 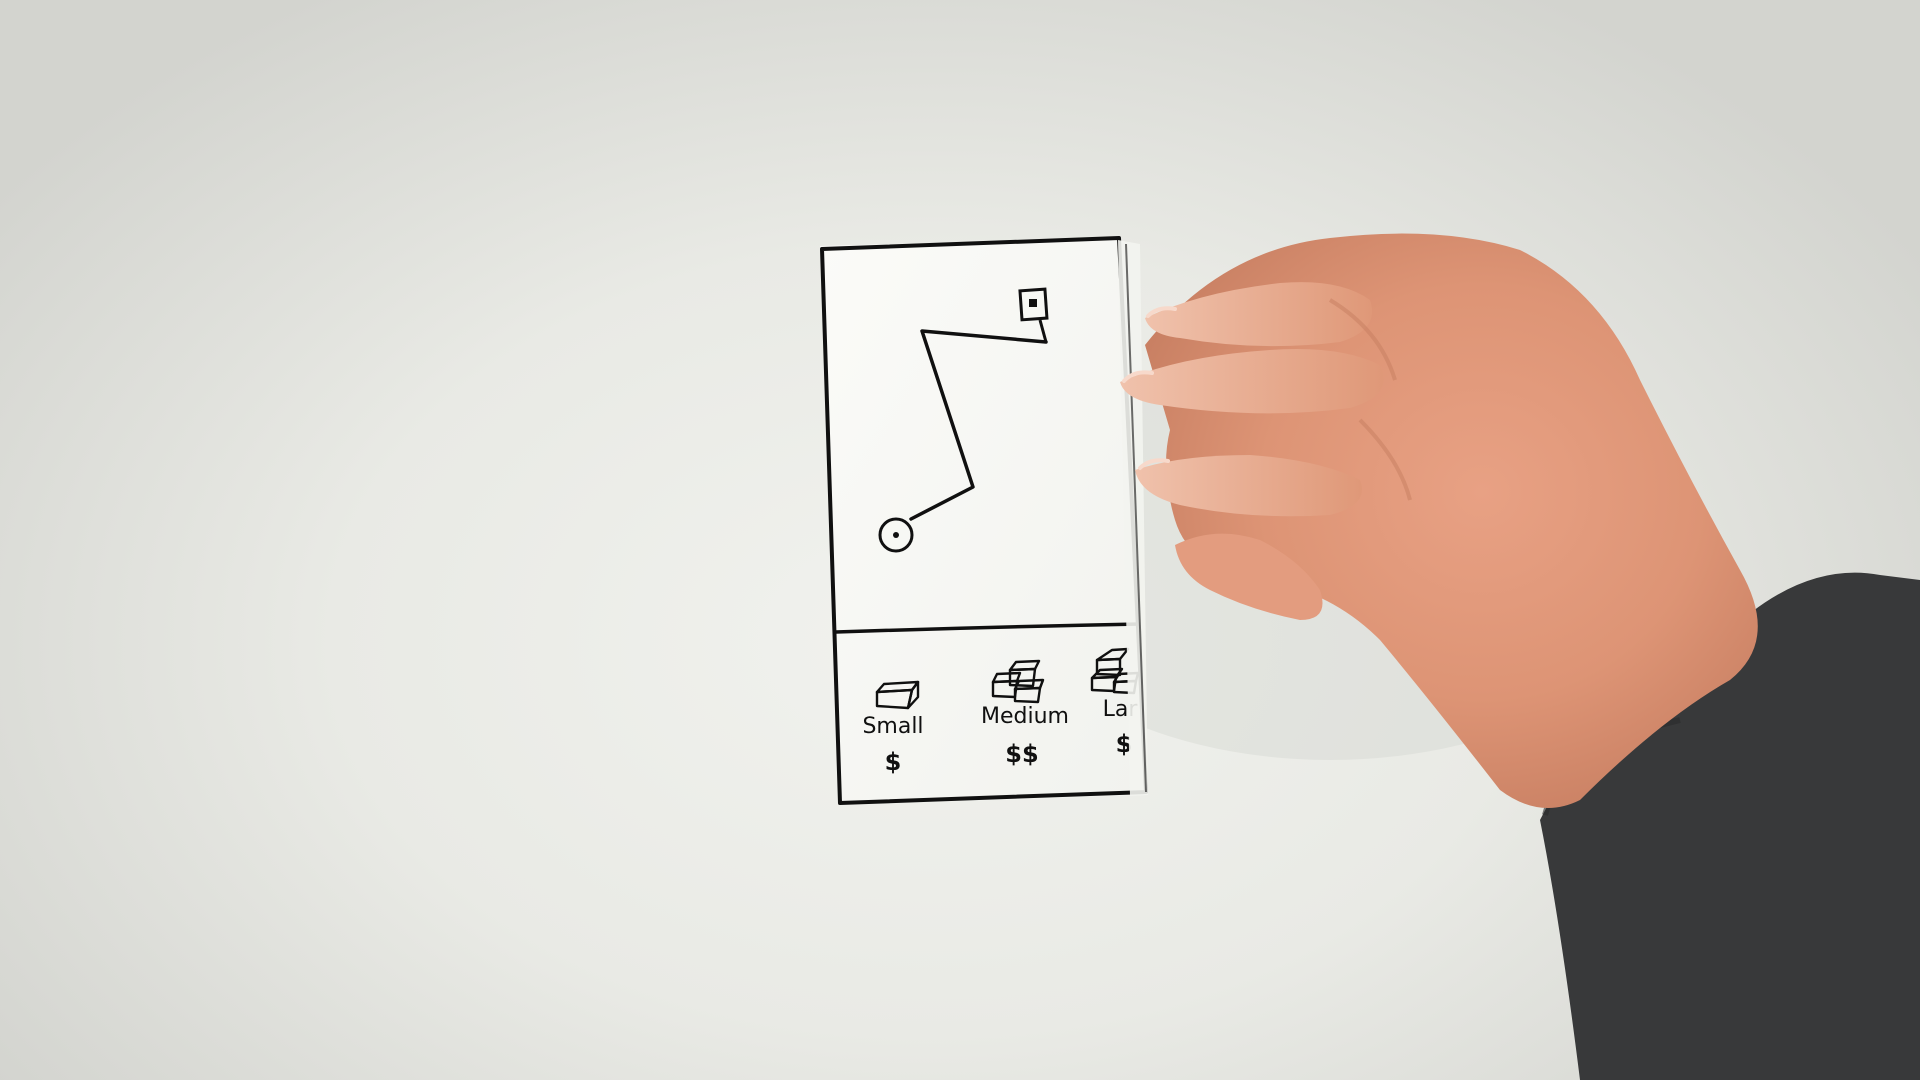 What do you see at coordinates (897, 695) in the screenshot?
I see `small-box-icon` at bounding box center [897, 695].